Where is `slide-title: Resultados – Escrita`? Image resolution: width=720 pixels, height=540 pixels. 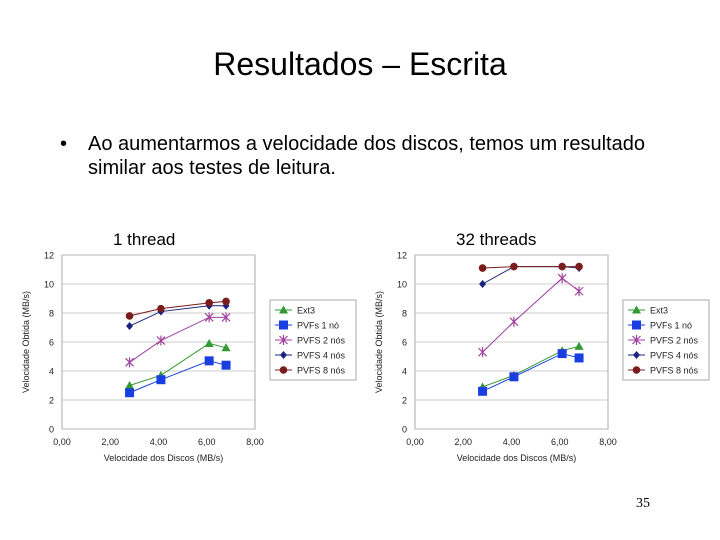
slide-title: Resultados – Escrita is located at coordinates (360, 64).